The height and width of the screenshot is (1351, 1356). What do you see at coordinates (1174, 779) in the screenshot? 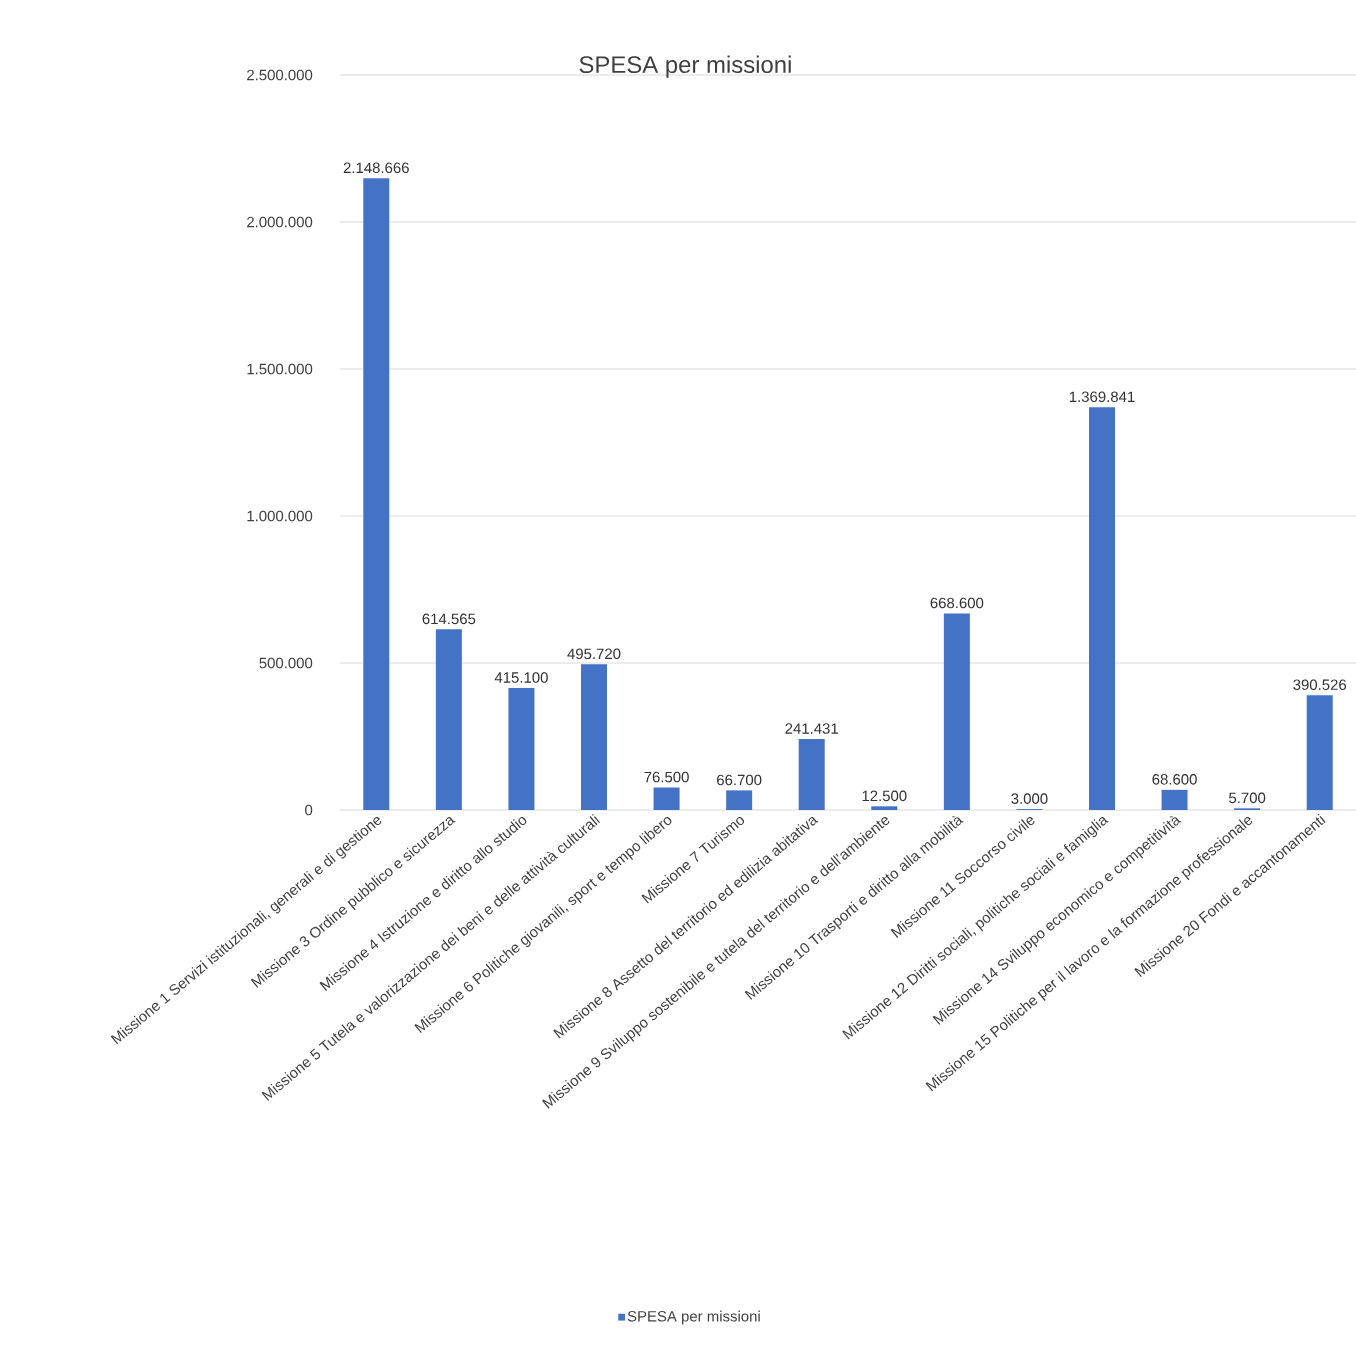
I see `data-label: 68.600` at bounding box center [1174, 779].